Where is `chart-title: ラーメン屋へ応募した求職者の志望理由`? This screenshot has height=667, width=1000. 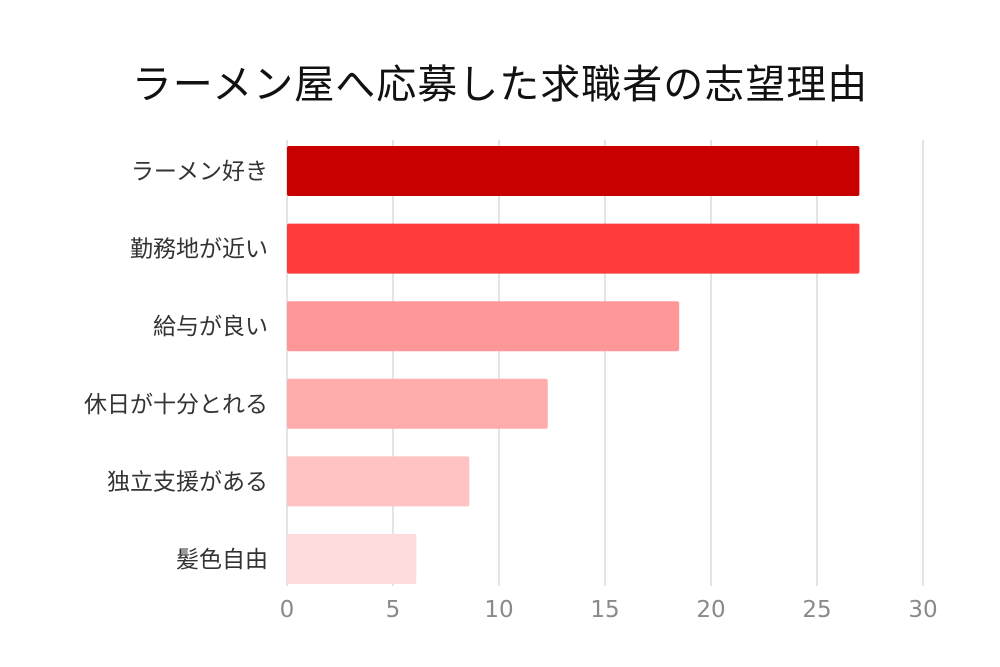 chart-title: ラーメン屋へ応募した求職者の志望理由 is located at coordinates (500, 85).